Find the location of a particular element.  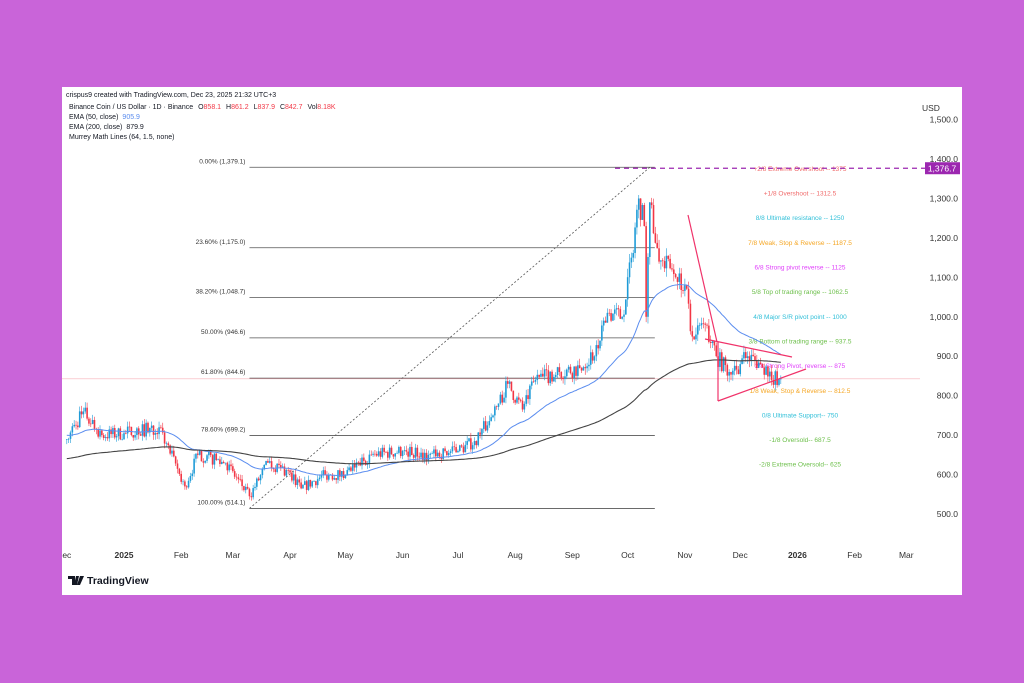

murrey-level-label: 0/8 Ultimate Support-- 750 is located at coordinates (800, 415).